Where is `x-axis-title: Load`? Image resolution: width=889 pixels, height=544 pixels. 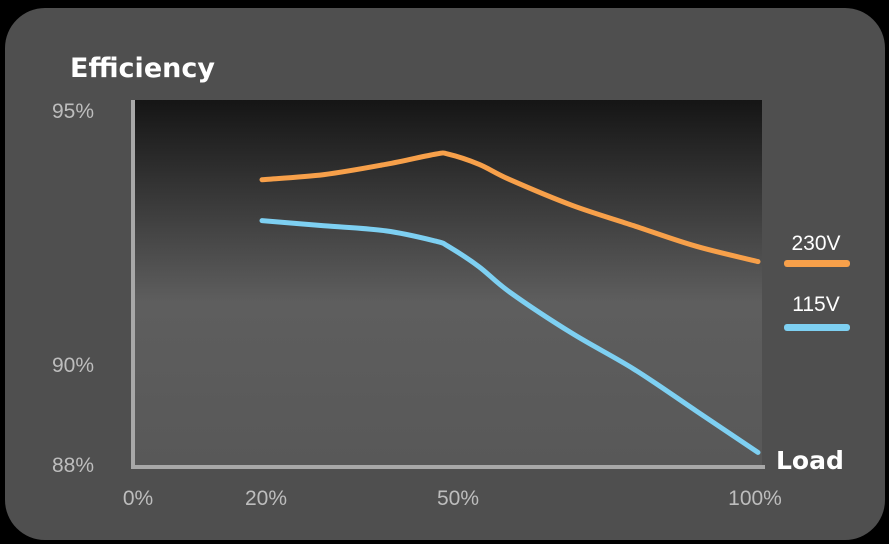
x-axis-title: Load is located at coordinates (810, 460).